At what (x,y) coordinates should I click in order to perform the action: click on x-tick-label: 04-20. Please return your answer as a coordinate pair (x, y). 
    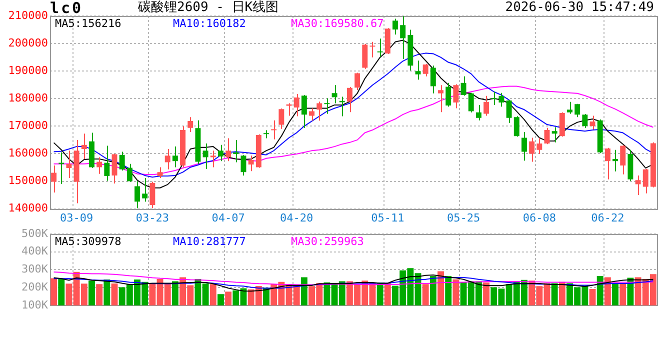
    Looking at the image, I should click on (297, 217).